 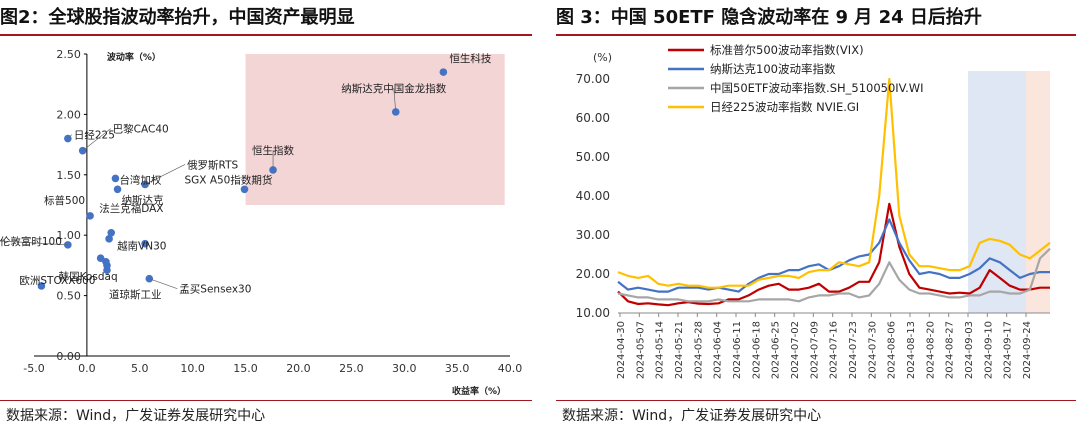 I want to click on y-tick-label: 50.00, so click(x=593, y=157).